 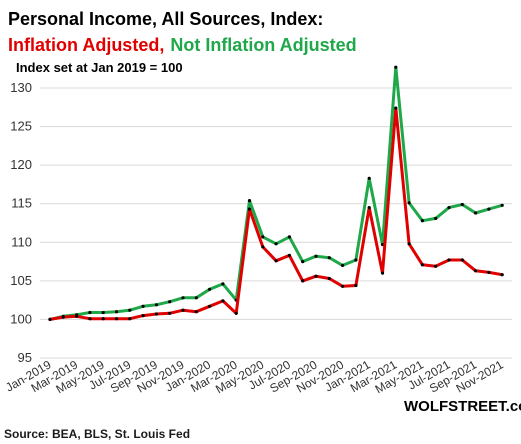 What do you see at coordinates (21, 241) in the screenshot?
I see `y-tick-label: 110` at bounding box center [21, 241].